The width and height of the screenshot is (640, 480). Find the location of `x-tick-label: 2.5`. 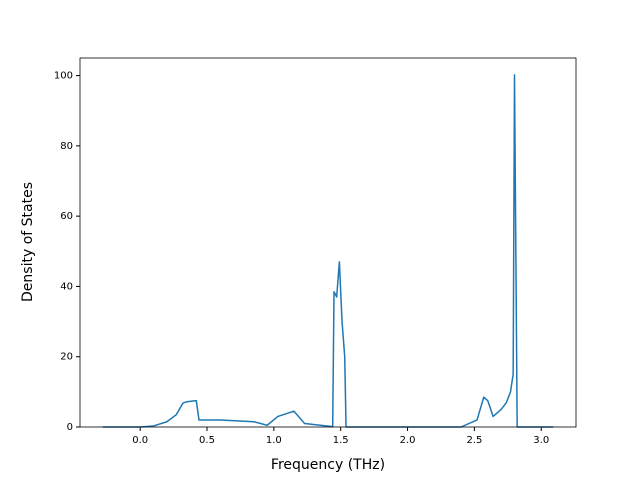

x-tick-label: 2.5 is located at coordinates (474, 440).